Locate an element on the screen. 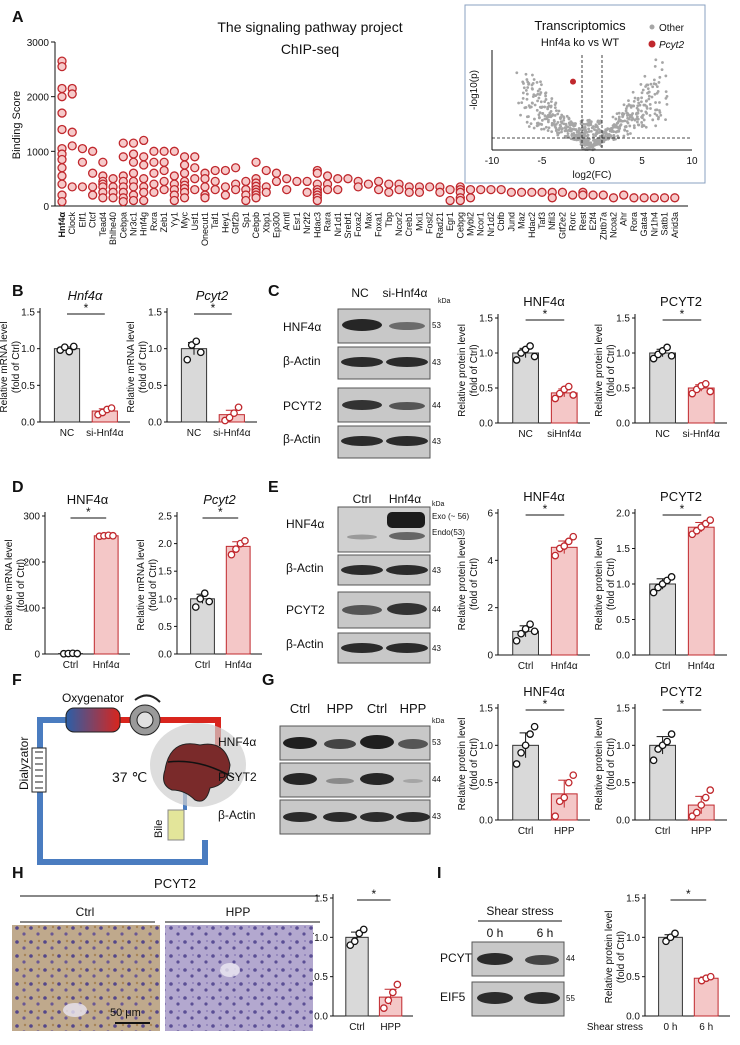 This screenshot has width=740, height=1045. y-tick-label: 0.0 is located at coordinates (28, 423).